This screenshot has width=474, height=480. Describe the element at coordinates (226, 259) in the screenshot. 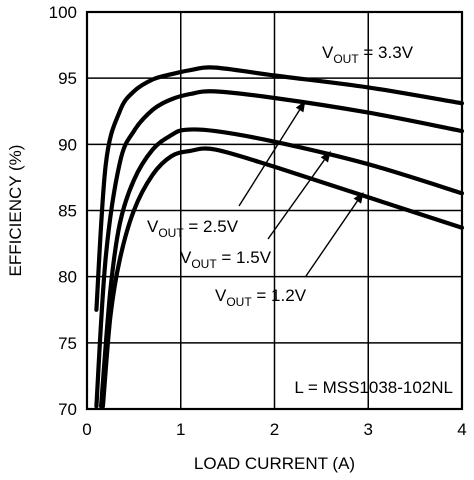

I see `series-label-2: VOUT = 1.5V` at that location.